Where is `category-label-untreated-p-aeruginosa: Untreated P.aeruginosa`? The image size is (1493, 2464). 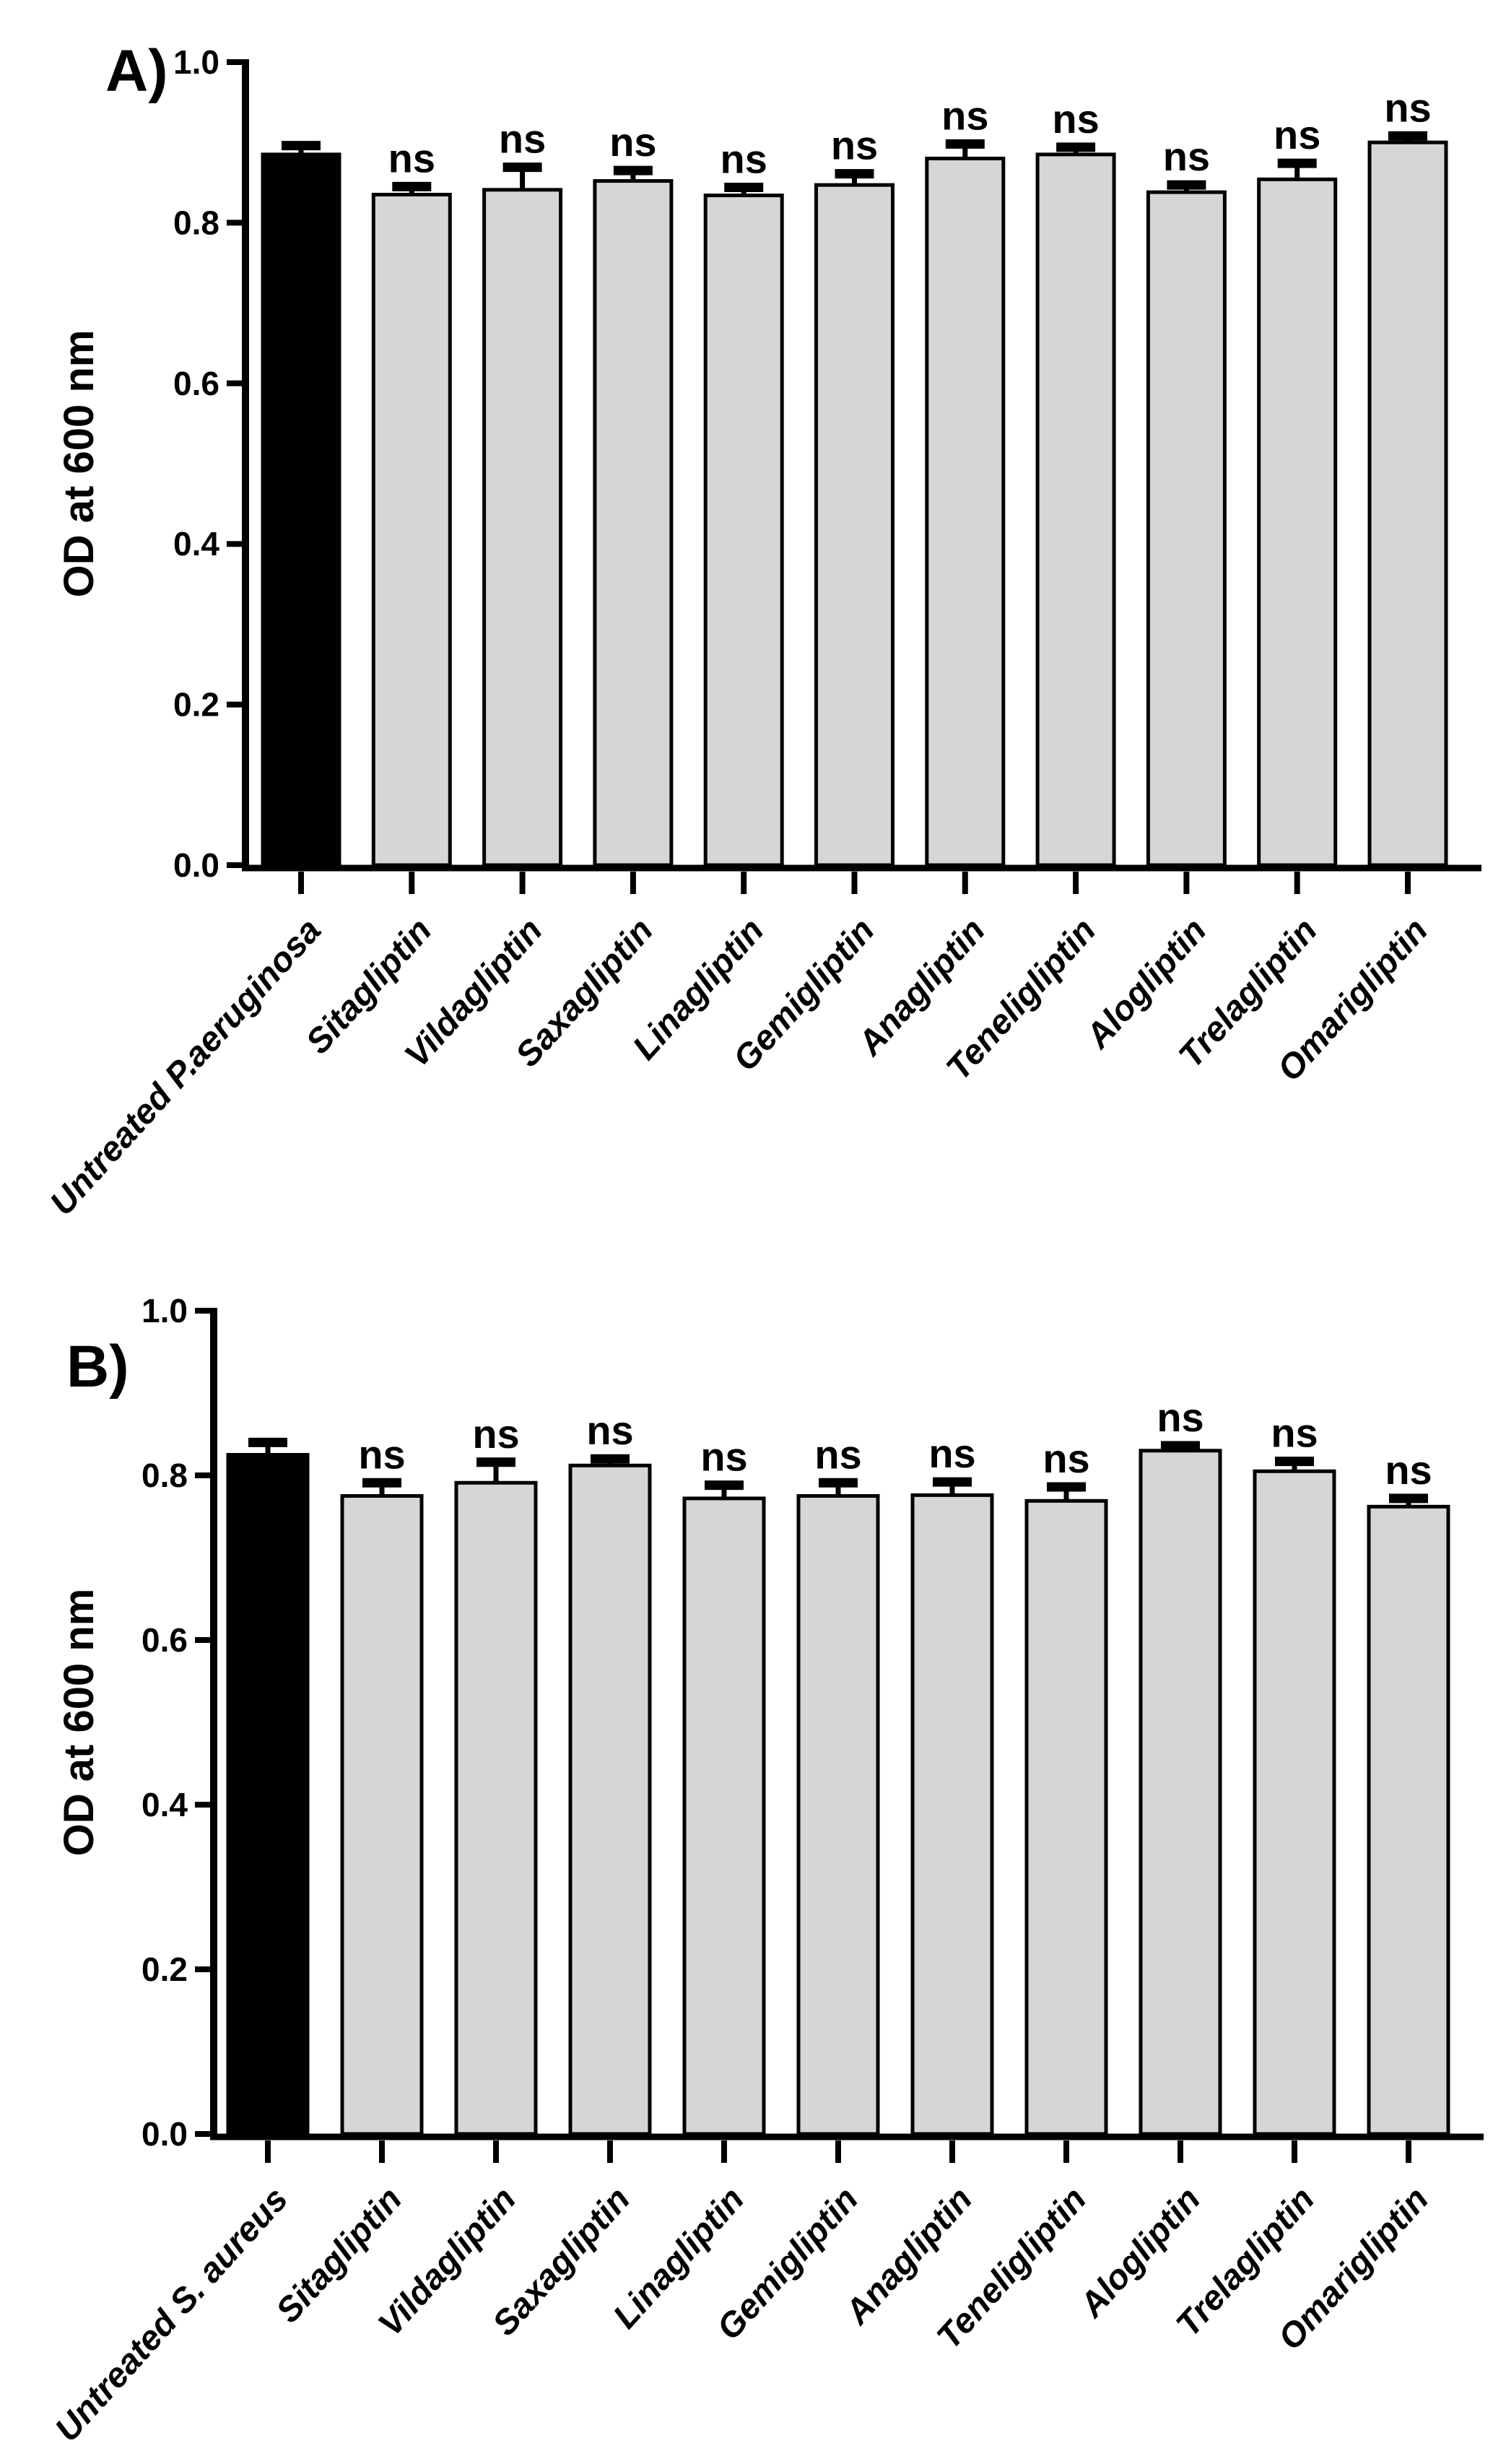 category-label-untreated-p-aeruginosa: Untreated P.aeruginosa is located at coordinates (186, 1067).